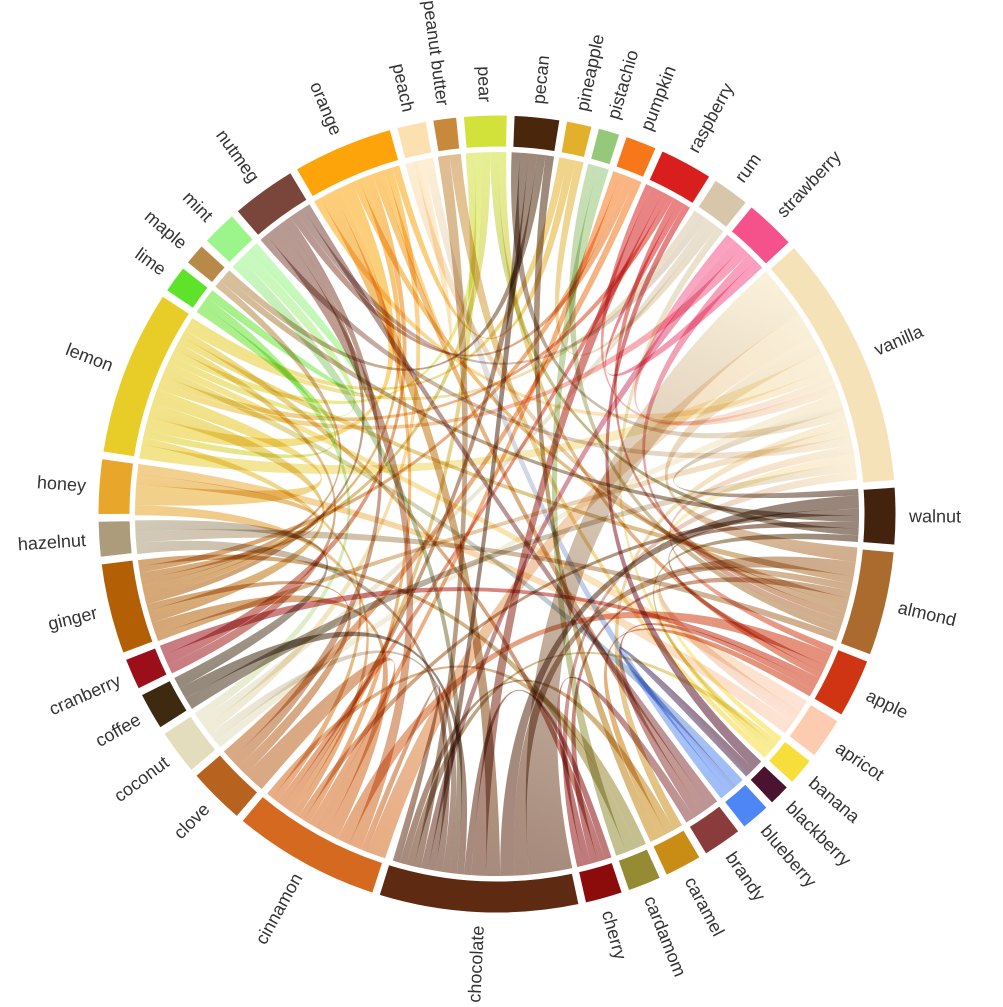 Image resolution: width=1003 pixels, height=1007 pixels. Describe the element at coordinates (746, 876) in the screenshot. I see `label-brandy: brandy` at that location.